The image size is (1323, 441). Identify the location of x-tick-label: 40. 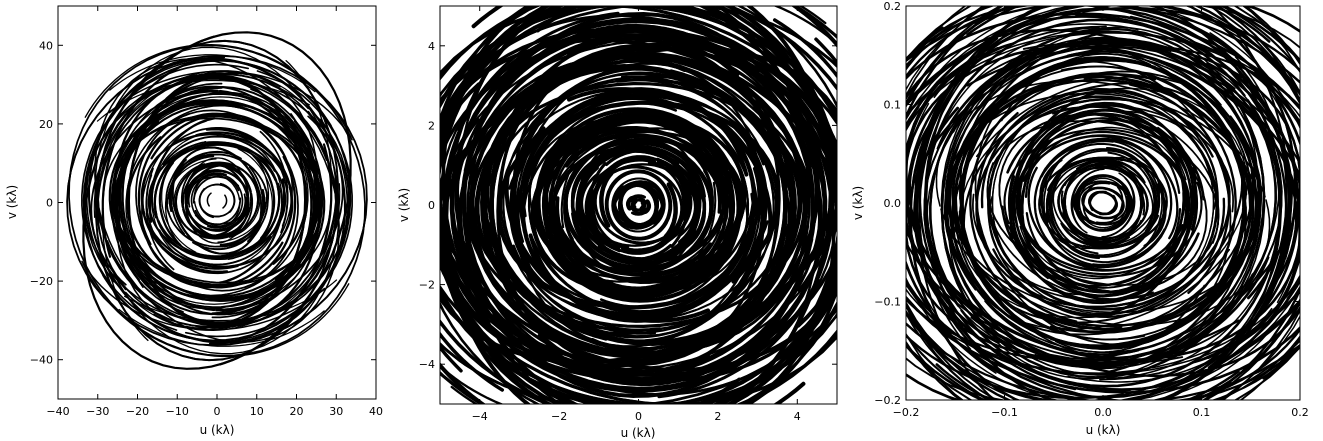
(376, 411).